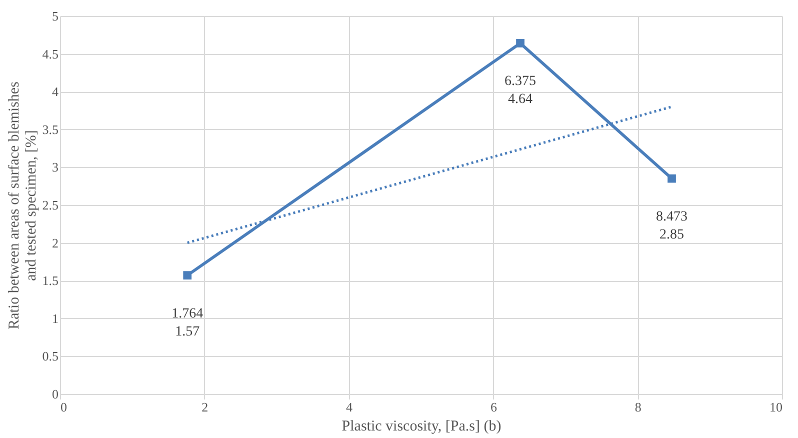  I want to click on x-tick-label: 8, so click(638, 407).